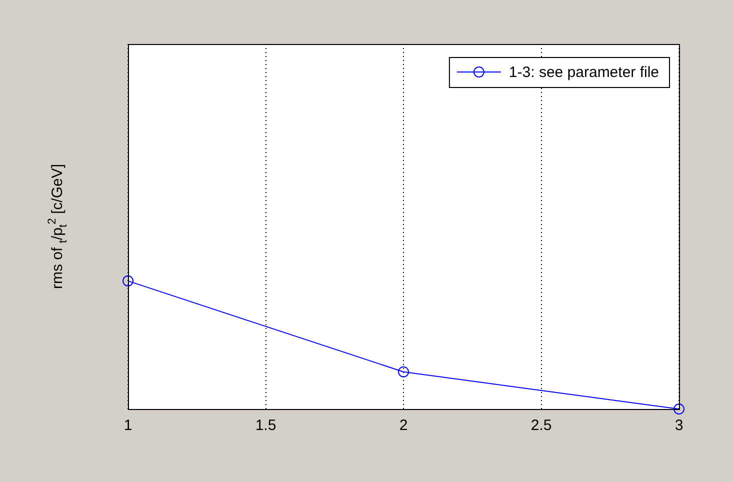 Image resolution: width=733 pixels, height=482 pixels. I want to click on x-tick-label: 3, so click(679, 425).